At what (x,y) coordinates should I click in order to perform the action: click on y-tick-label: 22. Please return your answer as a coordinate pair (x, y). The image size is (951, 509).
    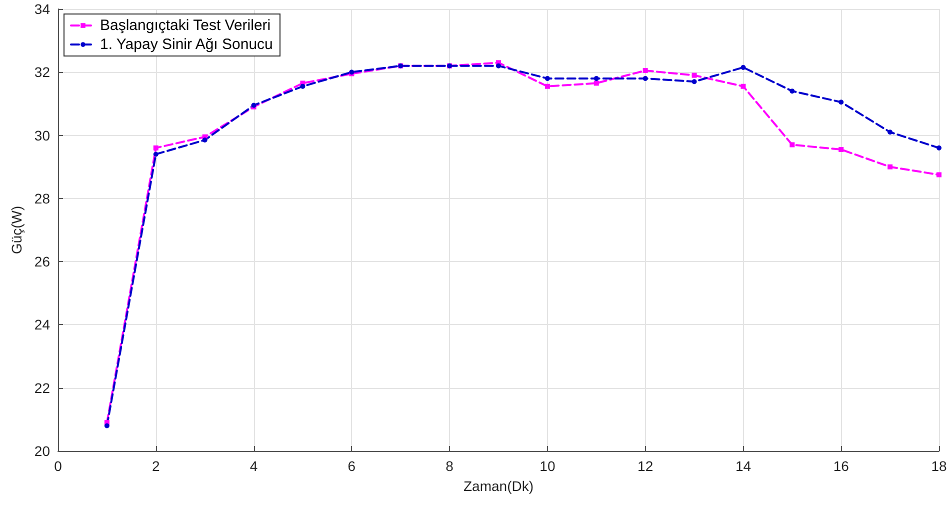
    Looking at the image, I should click on (42, 388).